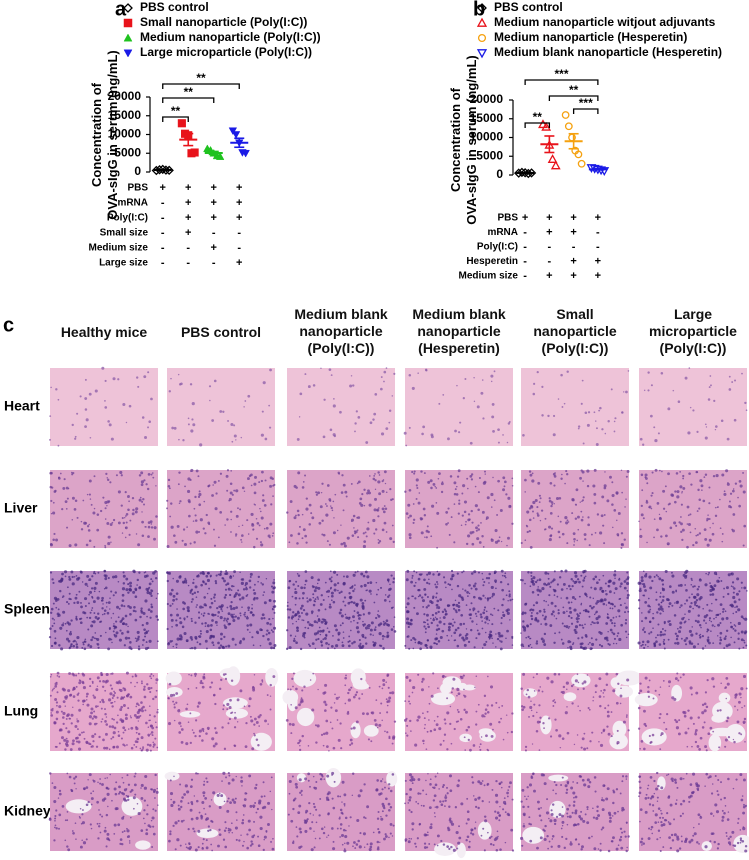  I want to click on histology-image, so click(458, 508).